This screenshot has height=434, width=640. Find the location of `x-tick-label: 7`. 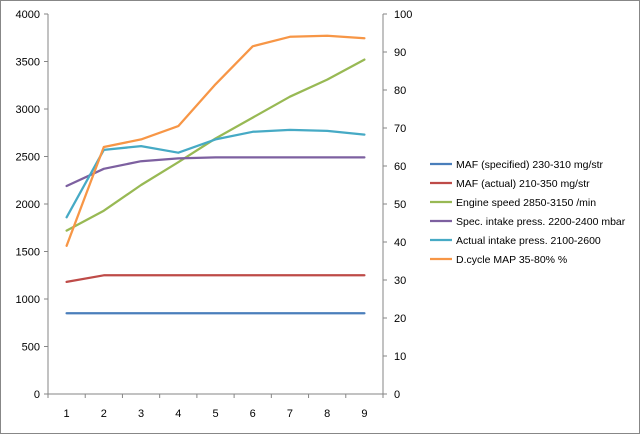

x-tick-label: 7 is located at coordinates (290, 414).